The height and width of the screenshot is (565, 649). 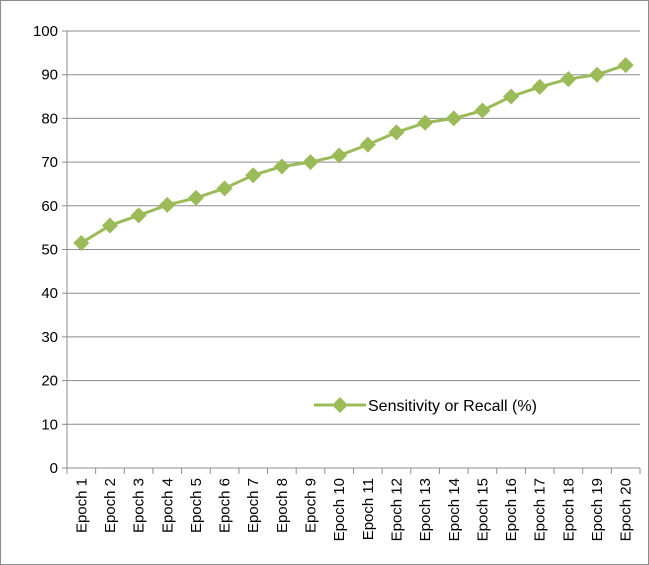 I want to click on x-tick-label: Epoch 9, so click(x=311, y=505).